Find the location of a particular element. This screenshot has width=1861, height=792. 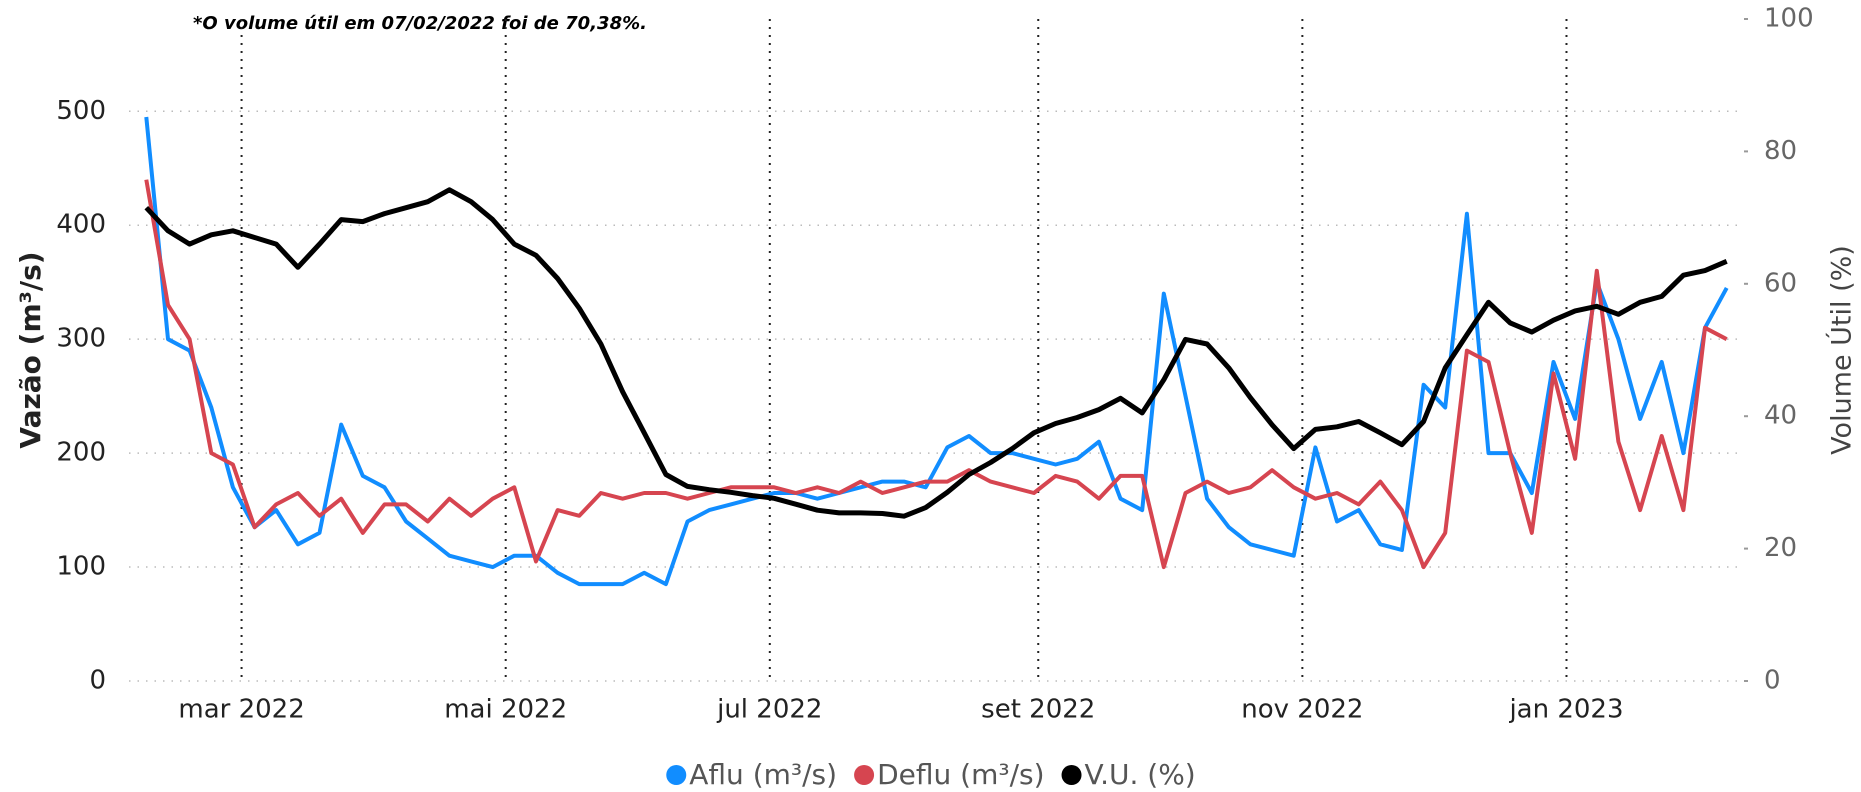

y-tick-label: 100 is located at coordinates (81, 567).